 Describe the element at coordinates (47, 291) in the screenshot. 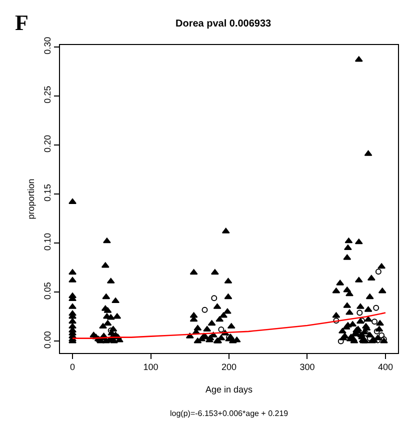

I see `y-tick-label: 0.05` at that location.